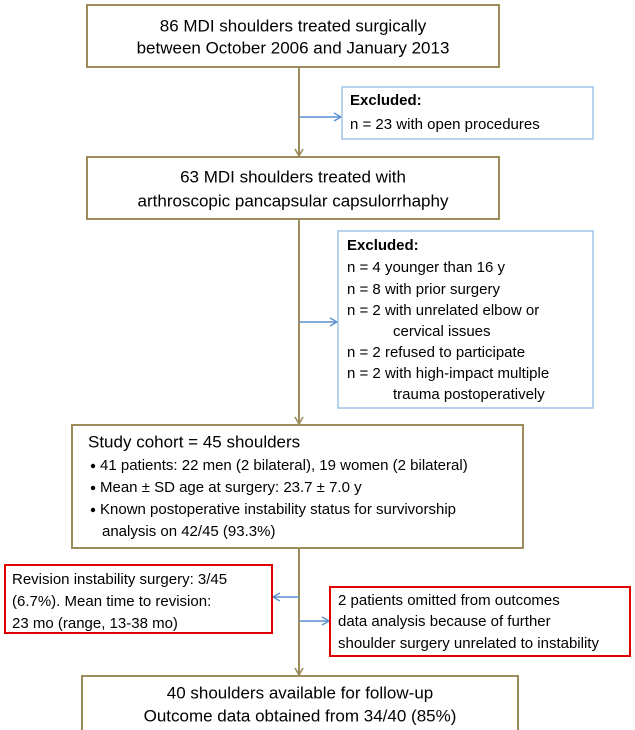 The height and width of the screenshot is (730, 635). Describe the element at coordinates (293, 25) in the screenshot. I see `box-text: 86 MDI shoulders treated surgically` at that location.